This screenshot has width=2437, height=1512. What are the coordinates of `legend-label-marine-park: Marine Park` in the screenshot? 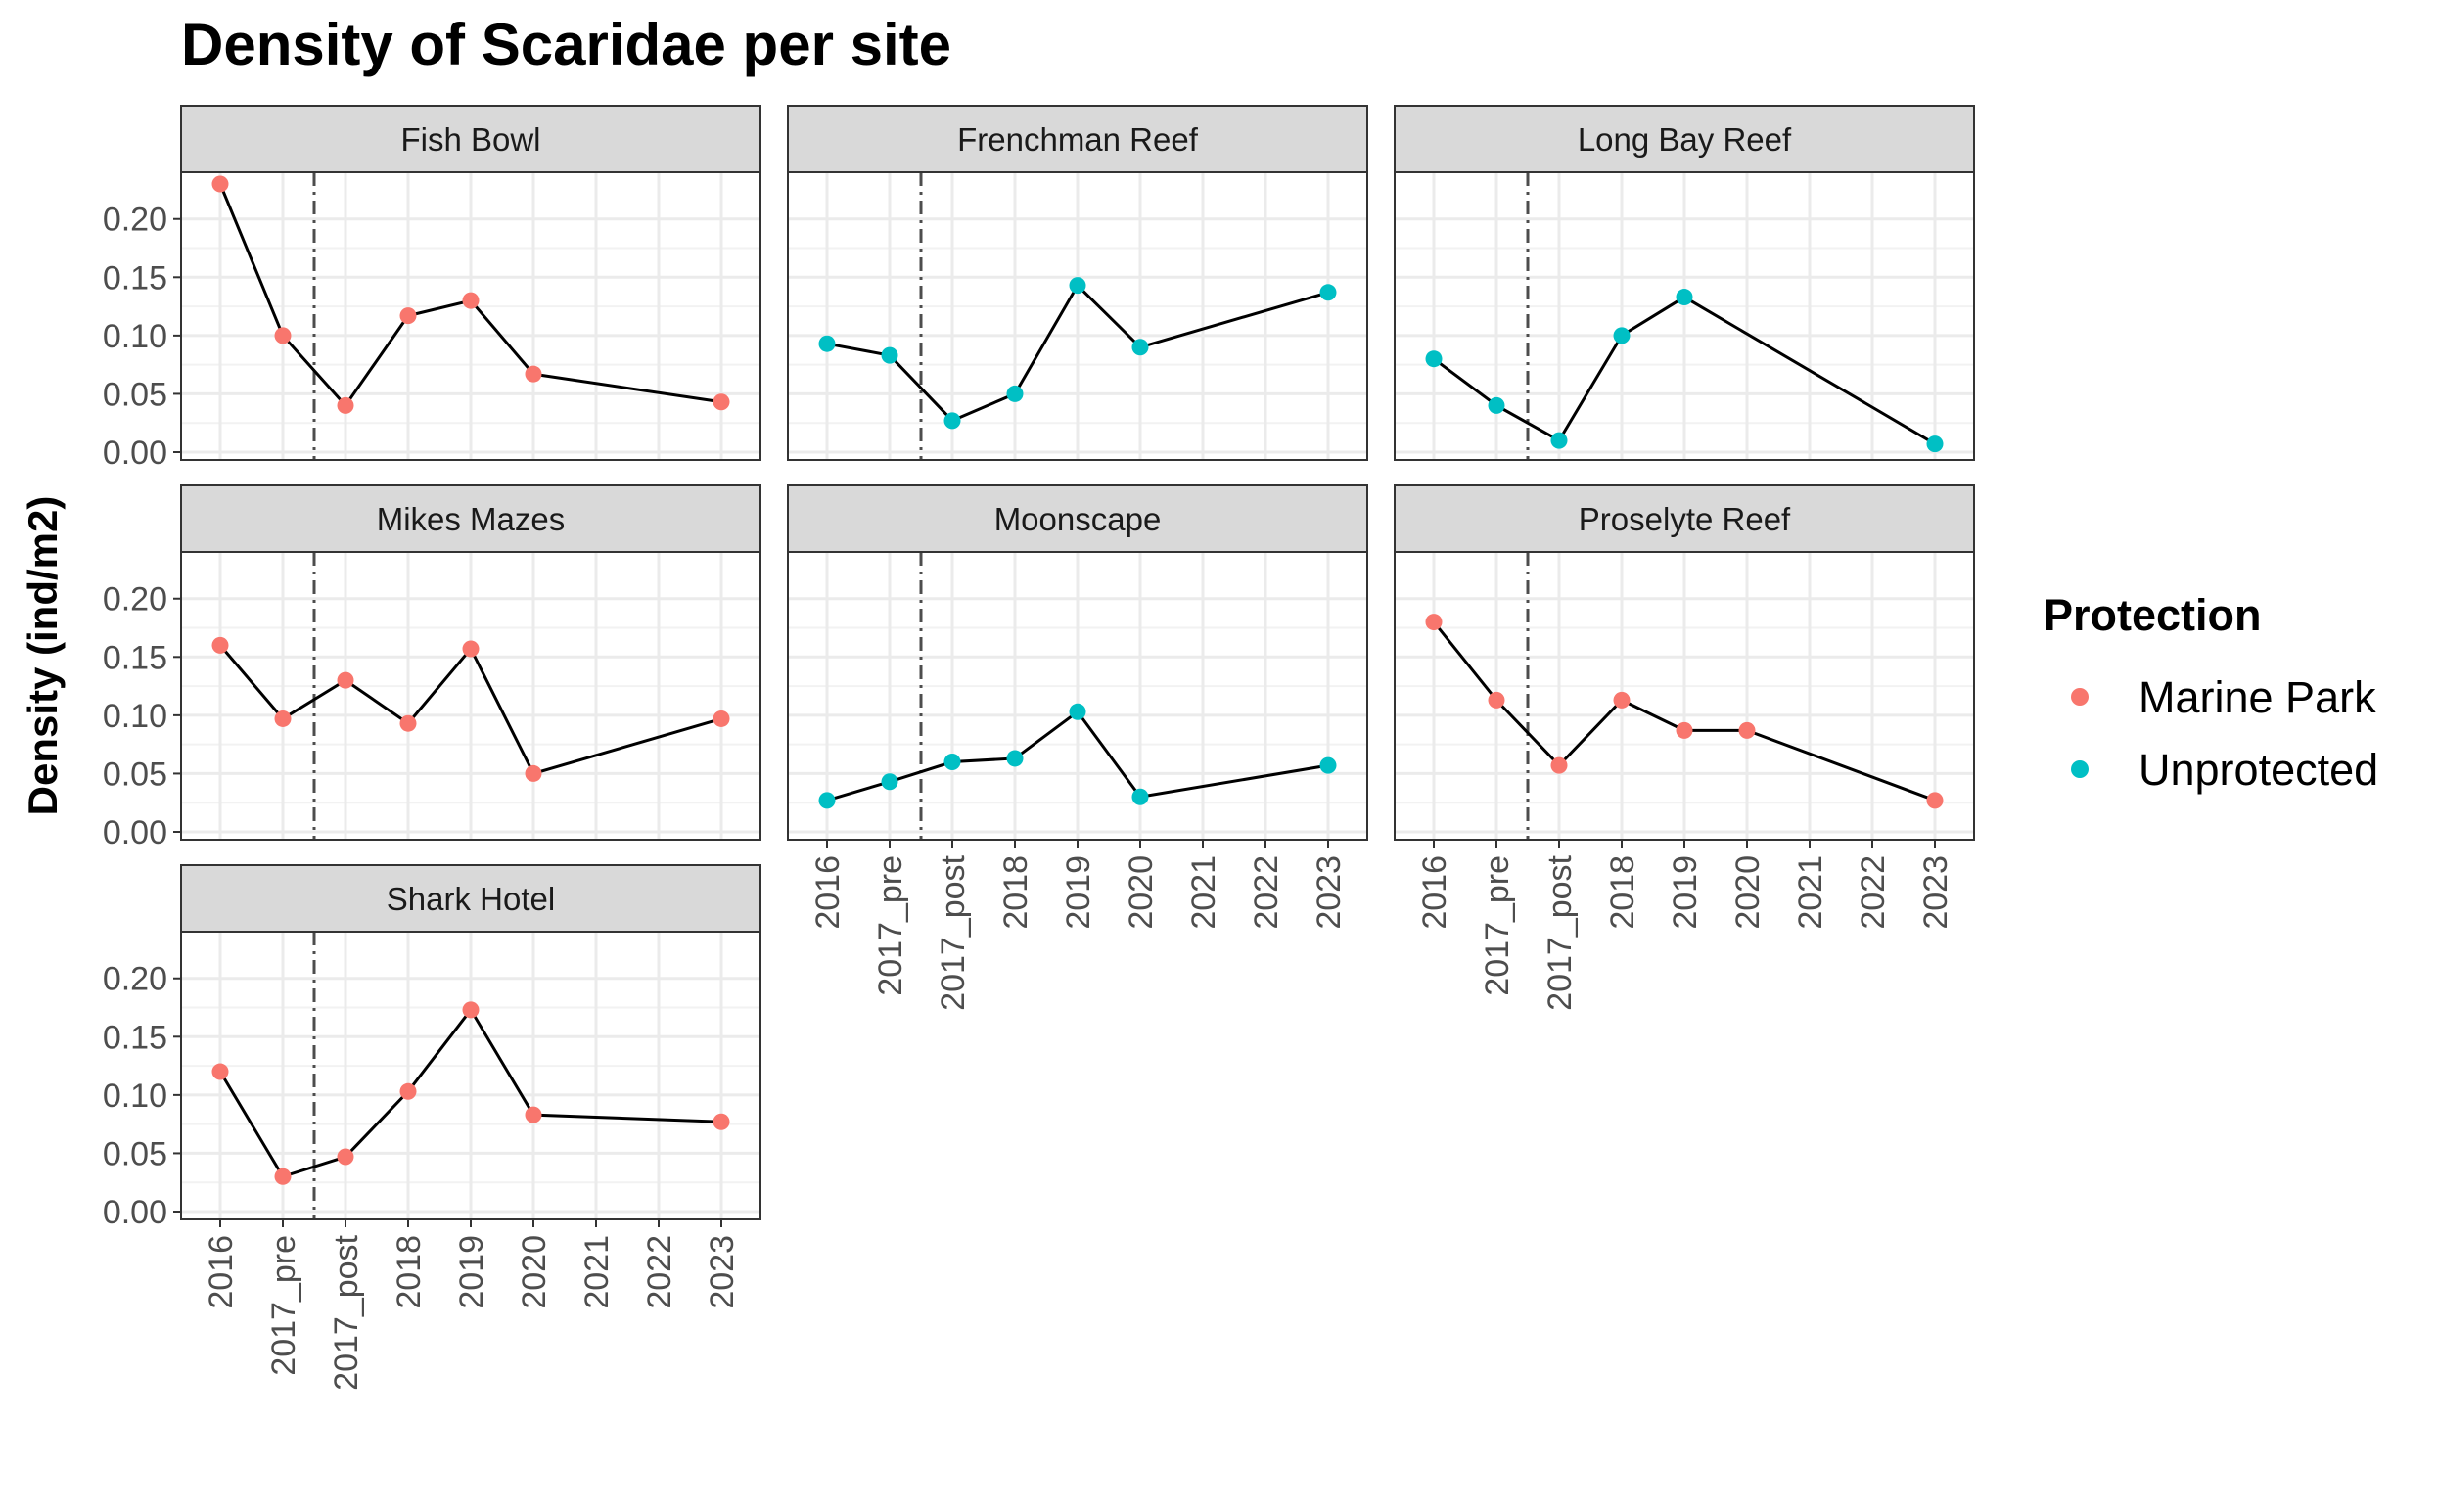 It's located at (2257, 697).